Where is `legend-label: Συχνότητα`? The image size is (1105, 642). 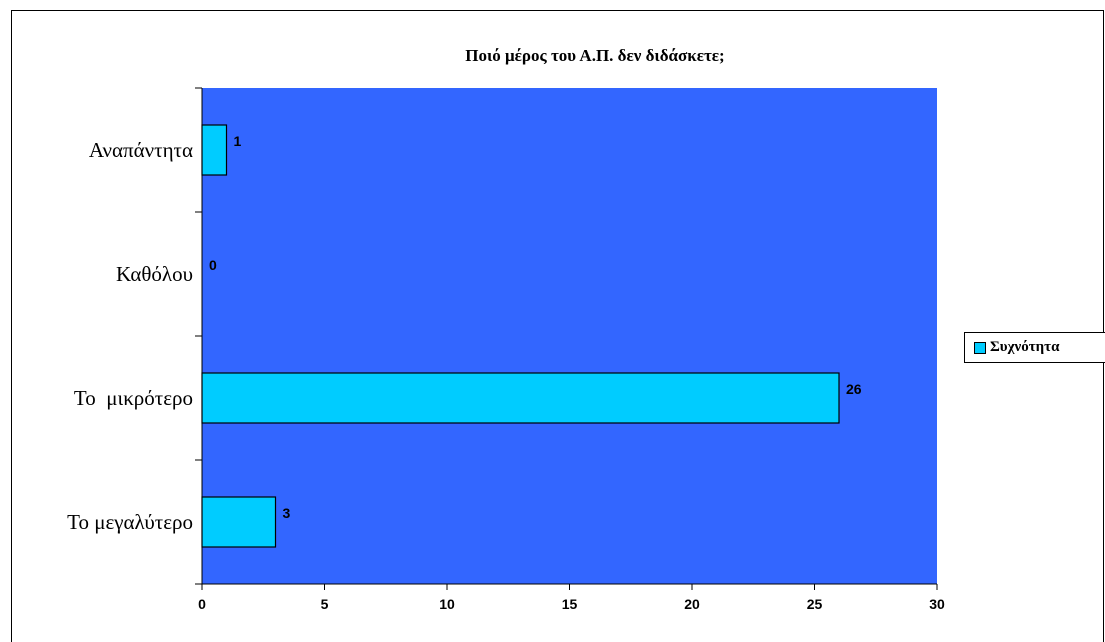 legend-label: Συχνότητα is located at coordinates (1025, 347).